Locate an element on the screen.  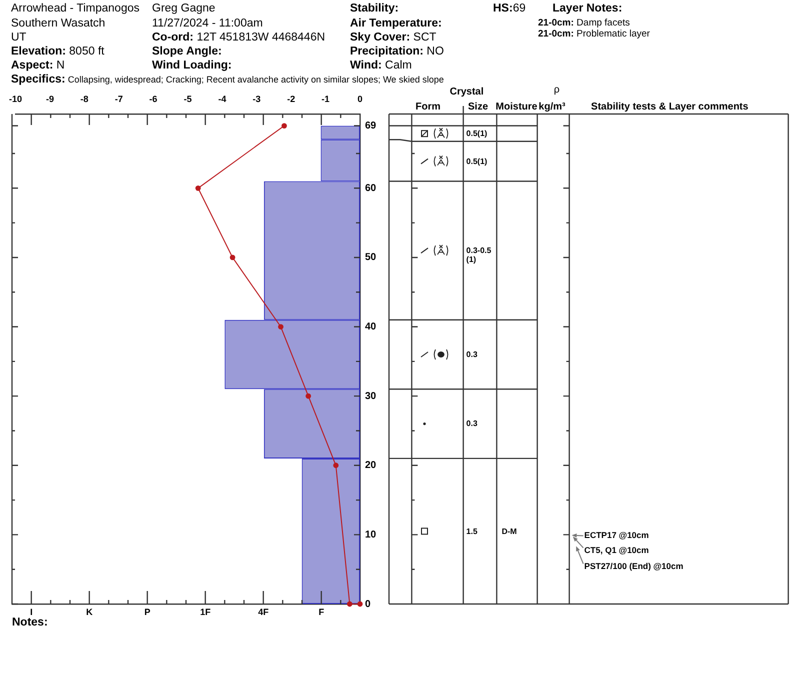
text: Stability tests & Layer comments is located at coordinates (669, 106).